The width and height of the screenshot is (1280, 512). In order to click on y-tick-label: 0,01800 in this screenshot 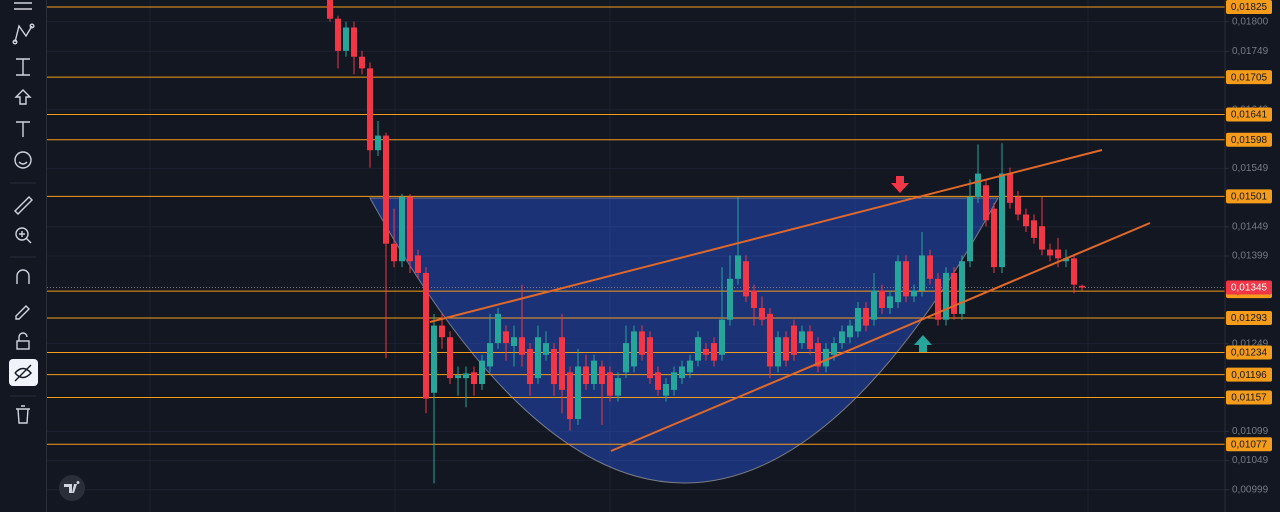, I will do `click(1250, 21)`.